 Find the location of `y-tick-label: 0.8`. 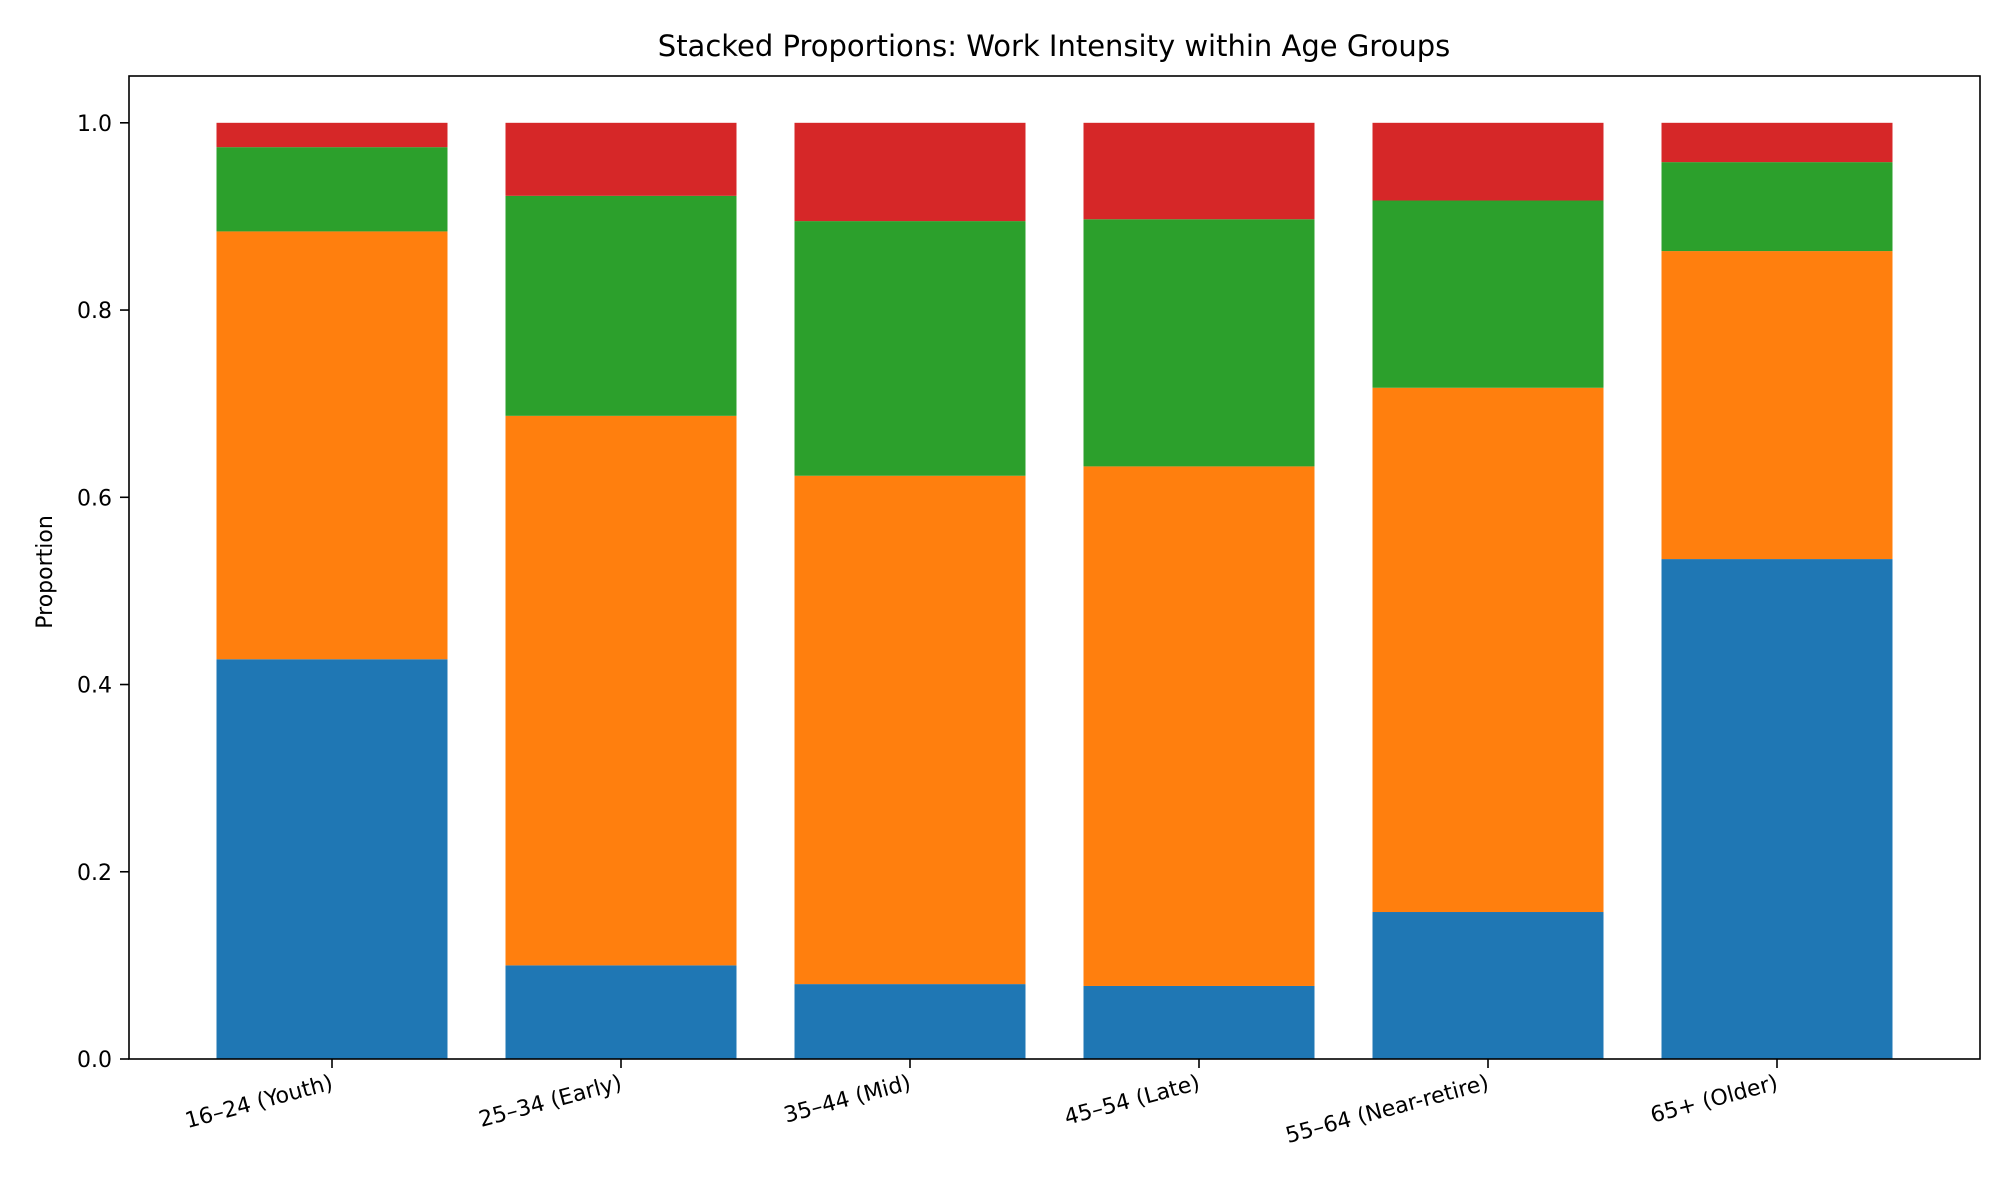

y-tick-label: 0.8 is located at coordinates (94, 311).